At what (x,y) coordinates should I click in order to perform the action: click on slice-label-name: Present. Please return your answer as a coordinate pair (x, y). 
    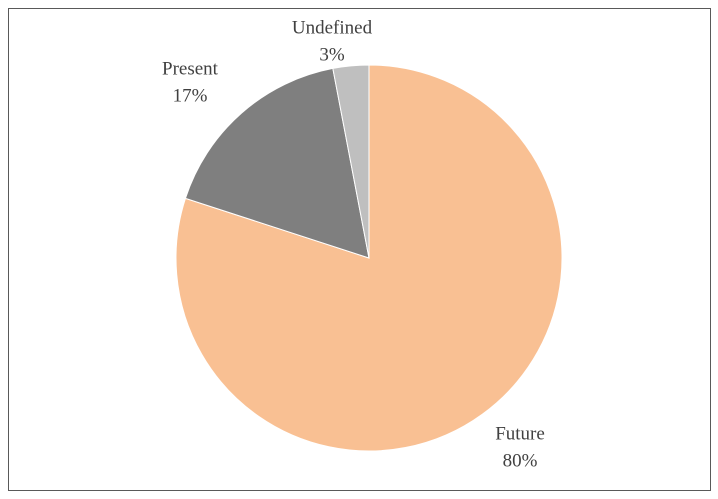
    Looking at the image, I should click on (190, 68).